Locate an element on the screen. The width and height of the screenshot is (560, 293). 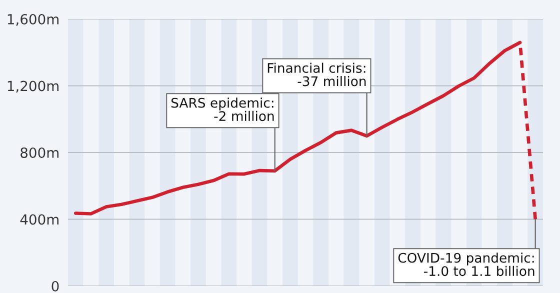
y-tick-label: 400m is located at coordinates (39, 219).